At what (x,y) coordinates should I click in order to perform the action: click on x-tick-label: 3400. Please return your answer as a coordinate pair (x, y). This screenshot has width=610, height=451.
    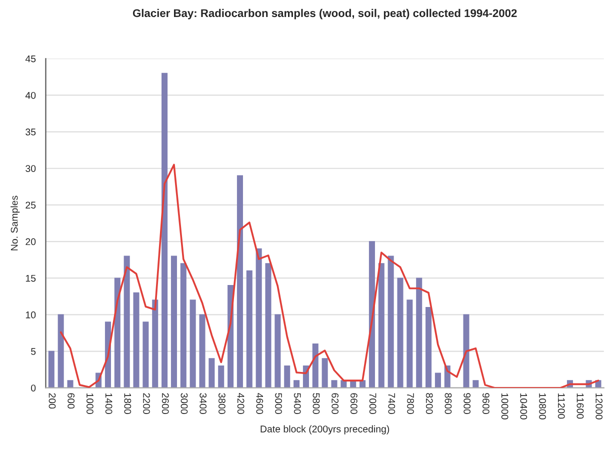
    Looking at the image, I should click on (203, 403).